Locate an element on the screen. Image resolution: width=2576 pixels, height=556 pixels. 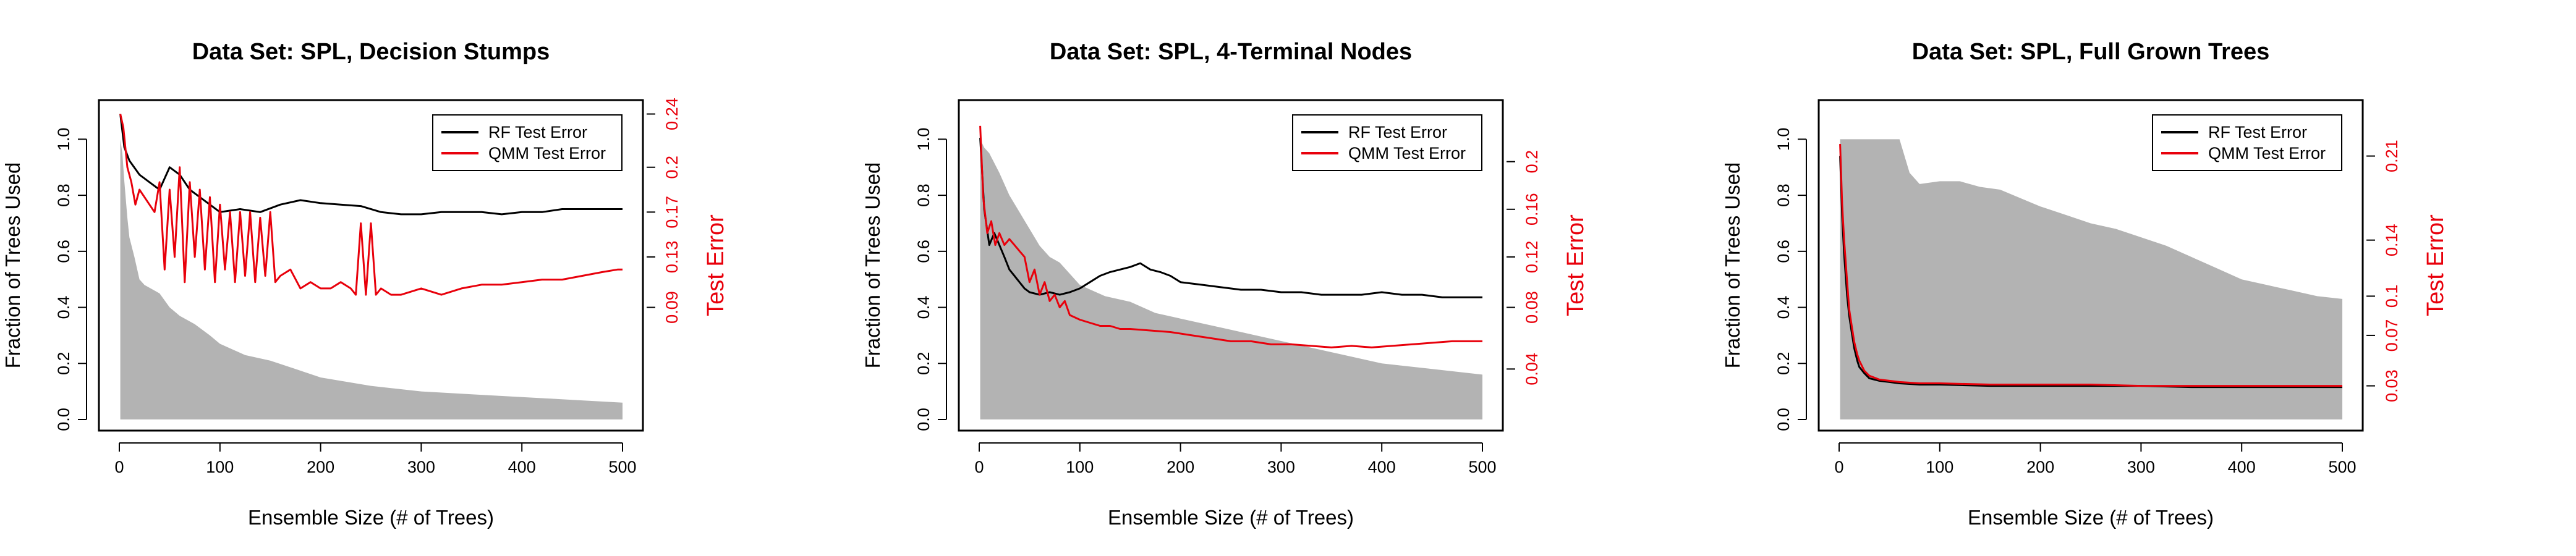
chart-title: Data Set: SPL, Full Grown Trees is located at coordinates (2091, 52).